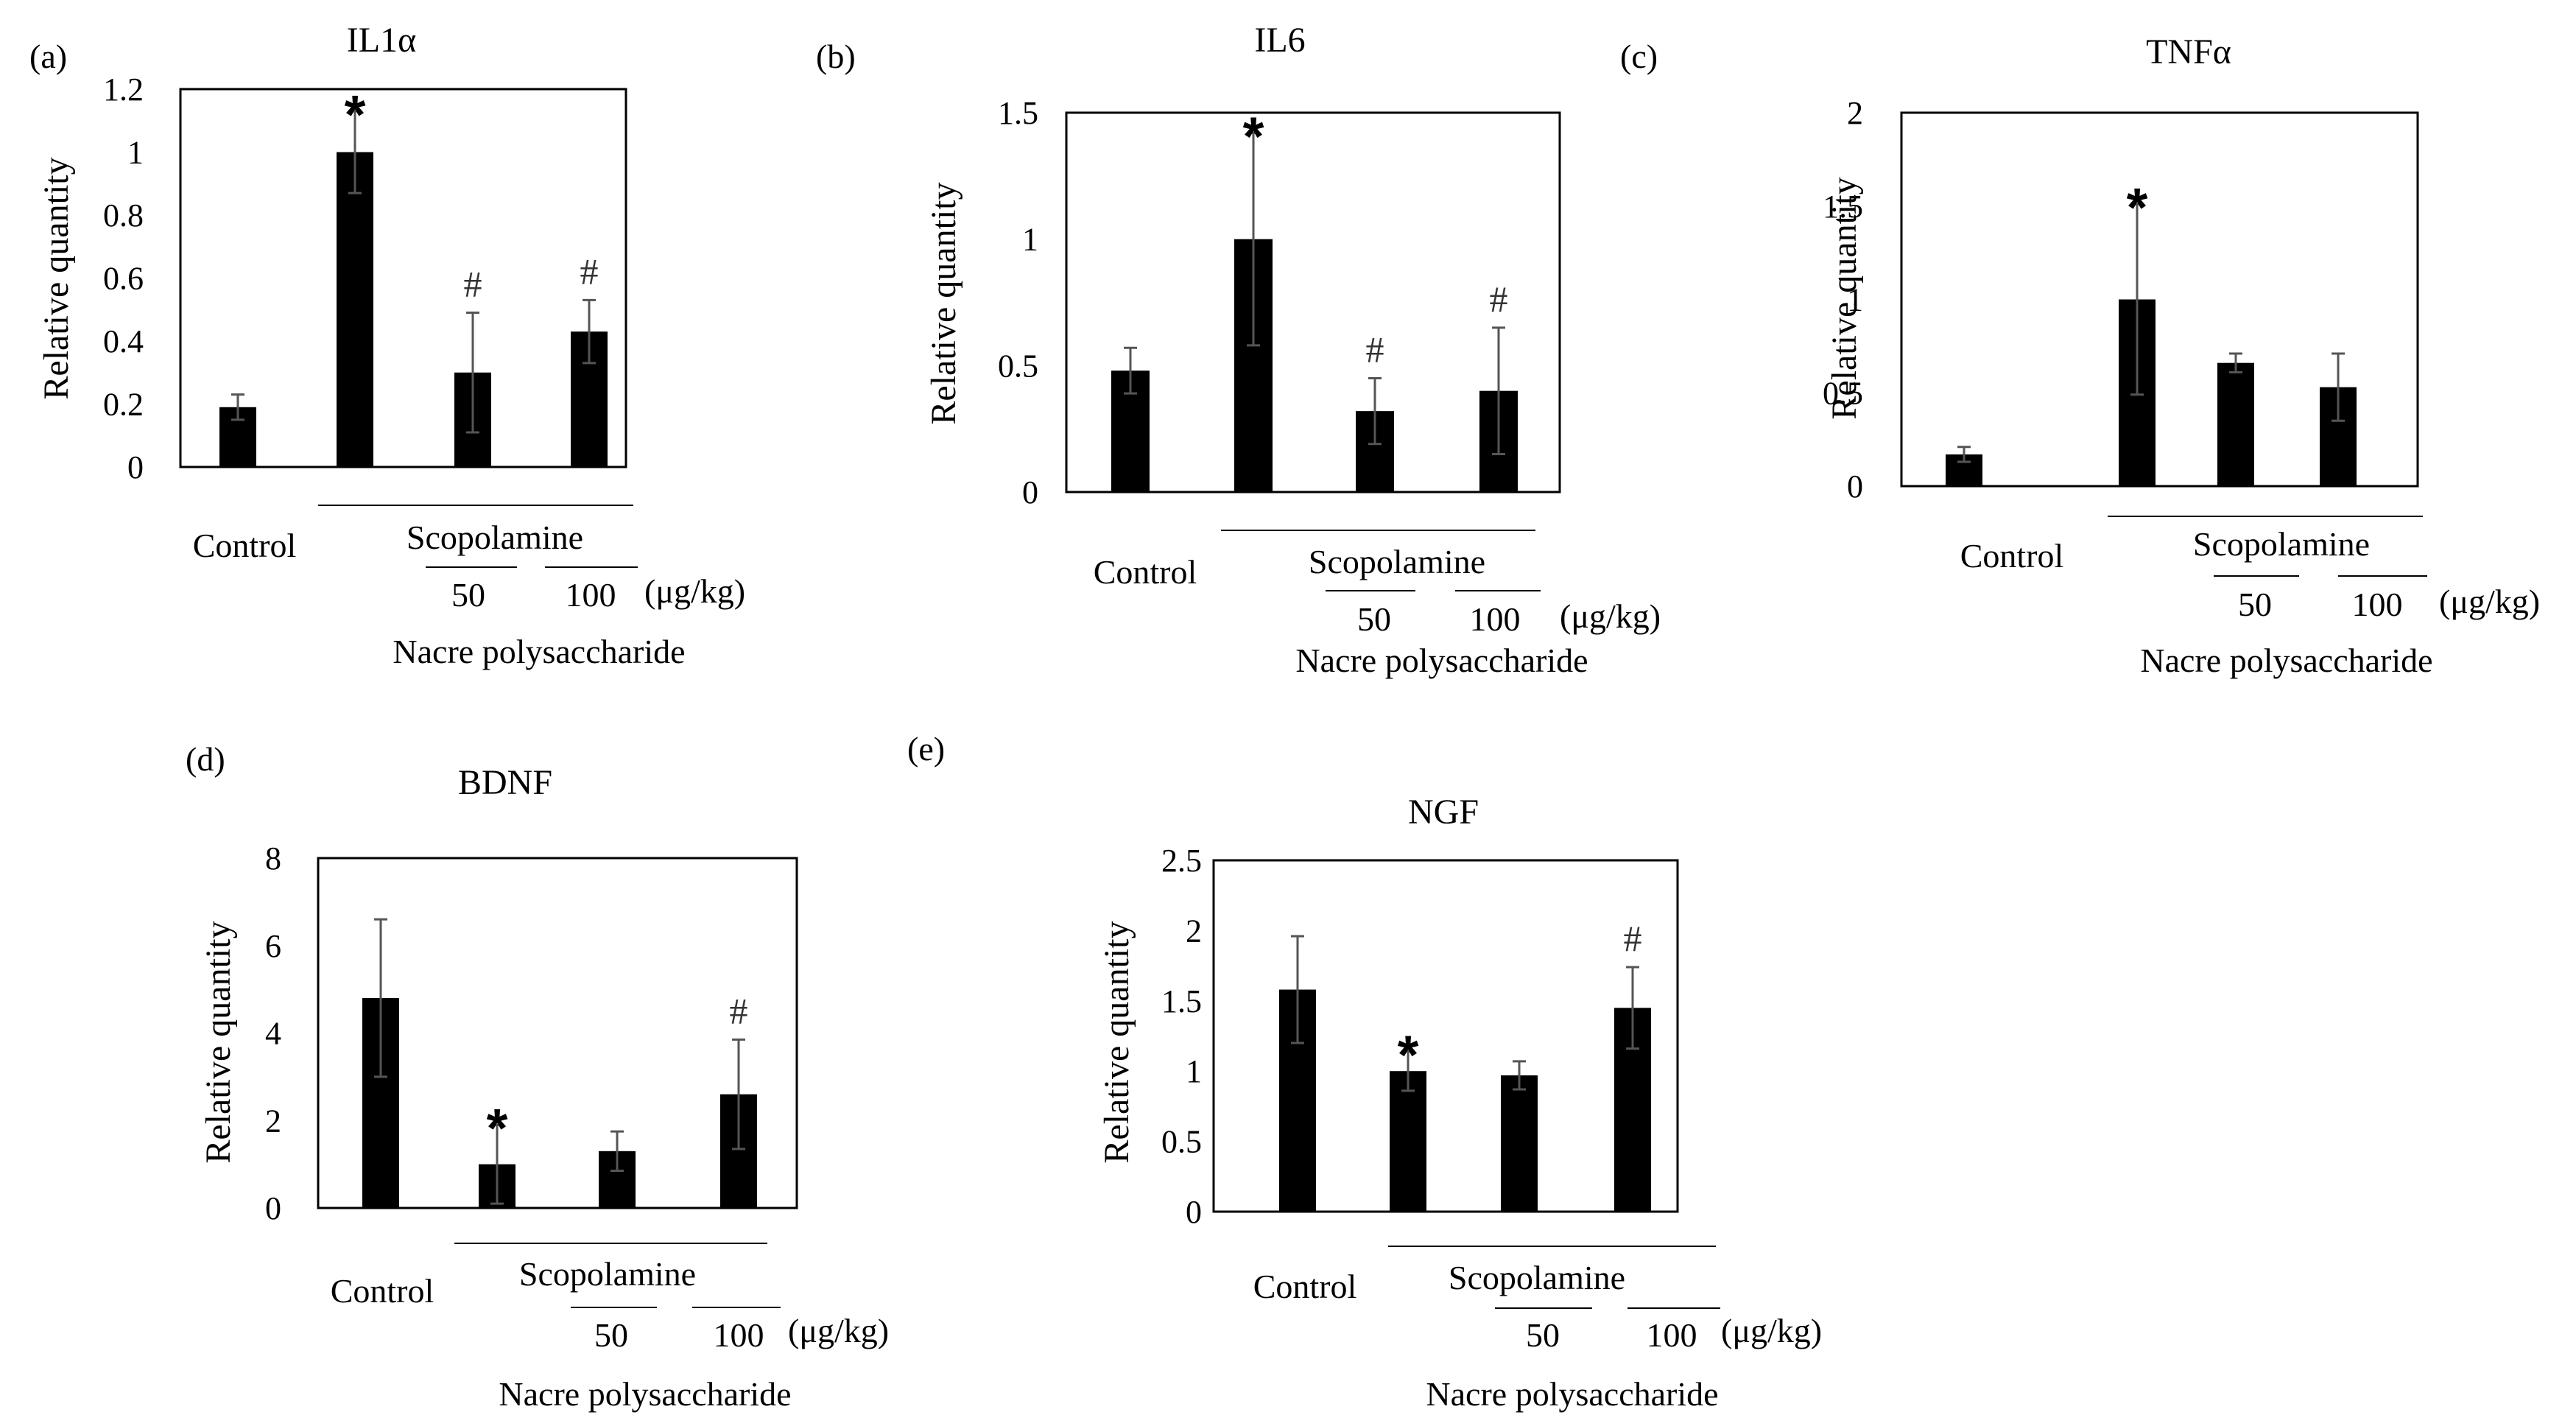 The image size is (2576, 1426). I want to click on y-tick-label: 0.6, so click(123, 279).